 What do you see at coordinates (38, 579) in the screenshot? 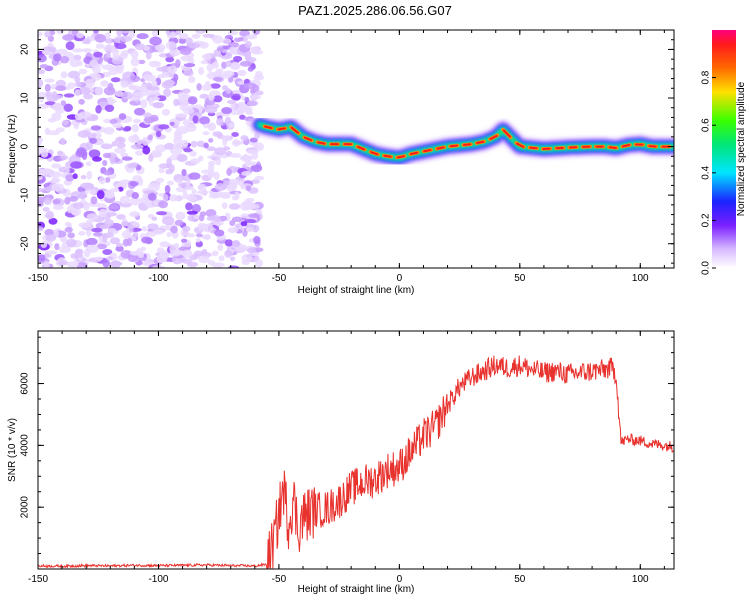
I see `x-tick-label: -150` at bounding box center [38, 579].